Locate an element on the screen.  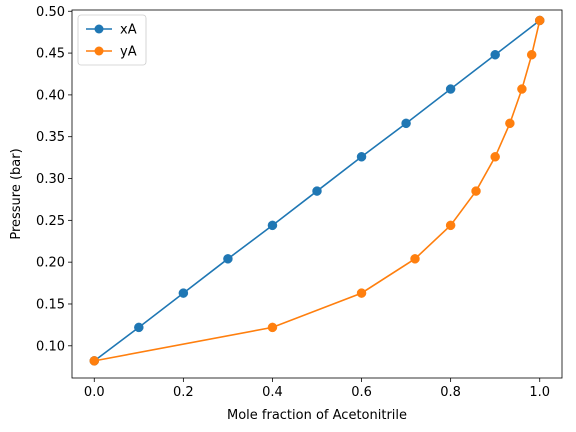
y-tick-label: 0.45 is located at coordinates (50, 54).